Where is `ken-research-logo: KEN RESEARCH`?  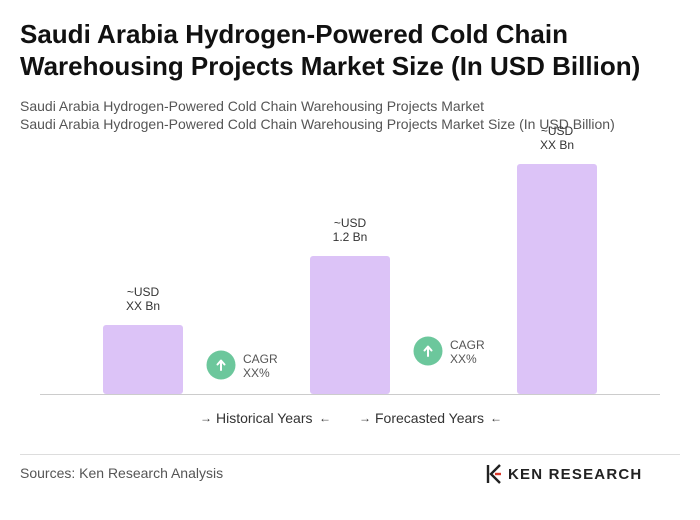
ken-research-logo: KEN RESEARCH is located at coordinates (564, 474).